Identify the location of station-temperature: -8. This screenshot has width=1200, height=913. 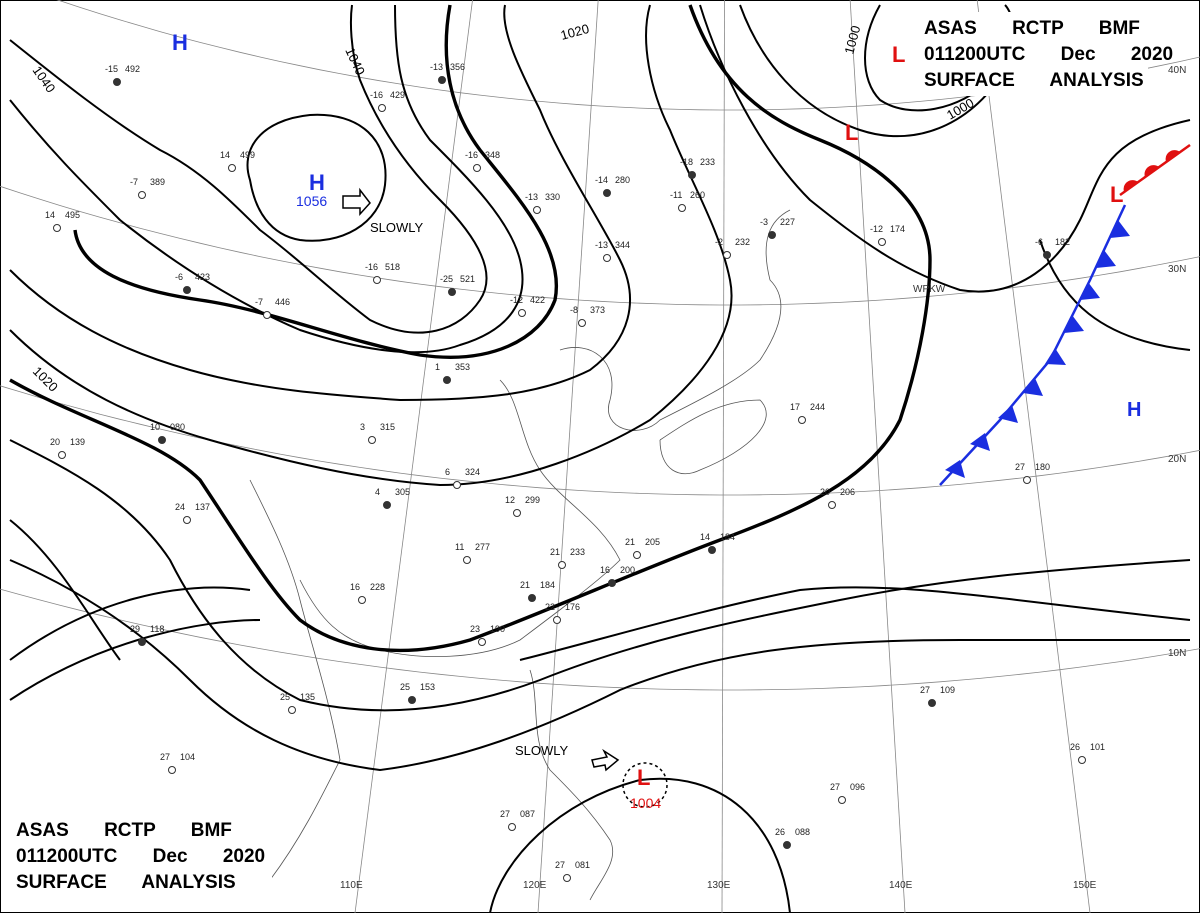
(574, 310).